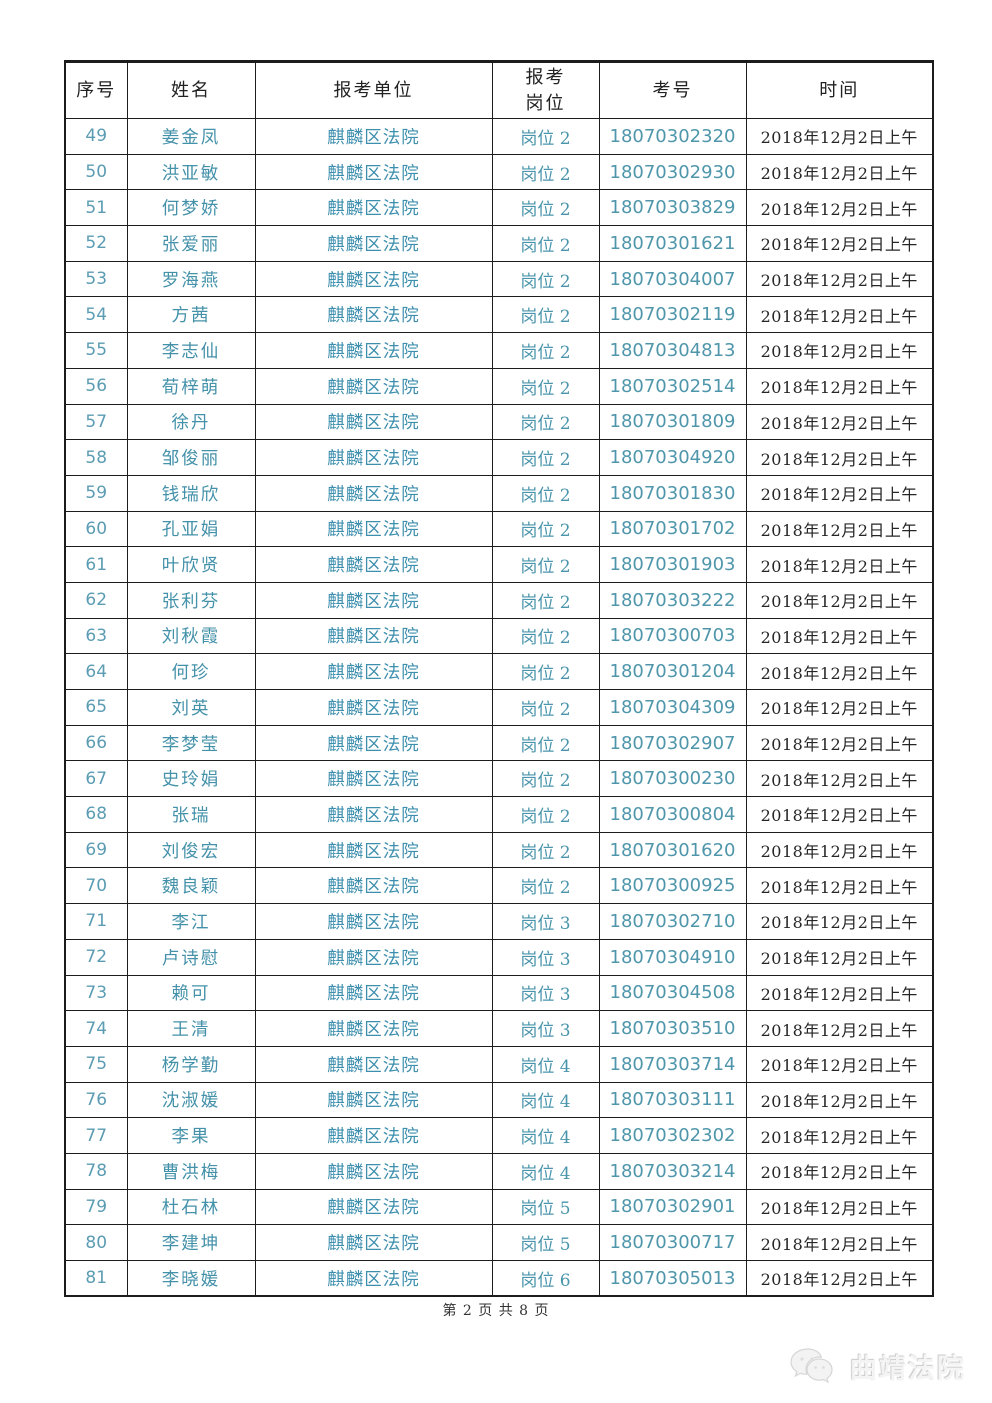 The image size is (992, 1403). Describe the element at coordinates (96, 1242) in the screenshot. I see `cell-serial-number: 80` at that location.